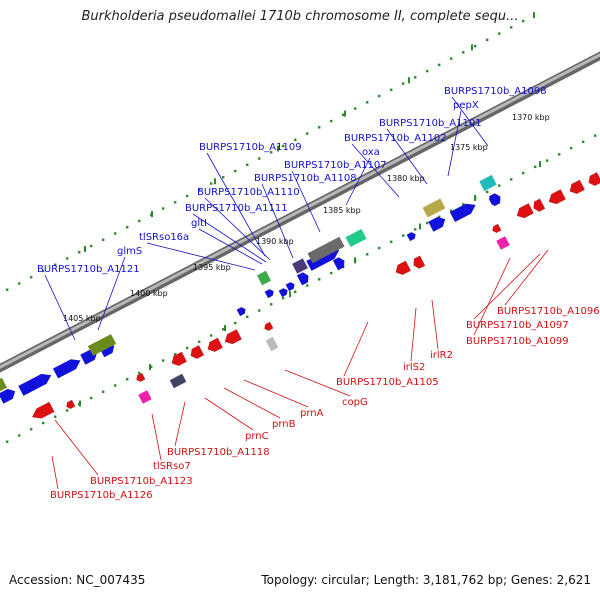 Image resolution: width=600 pixels, height=600 pixels. What do you see at coordinates (101, 495) in the screenshot?
I see `reverse-gene-label: BURPS1710b_A1126` at bounding box center [101, 495].